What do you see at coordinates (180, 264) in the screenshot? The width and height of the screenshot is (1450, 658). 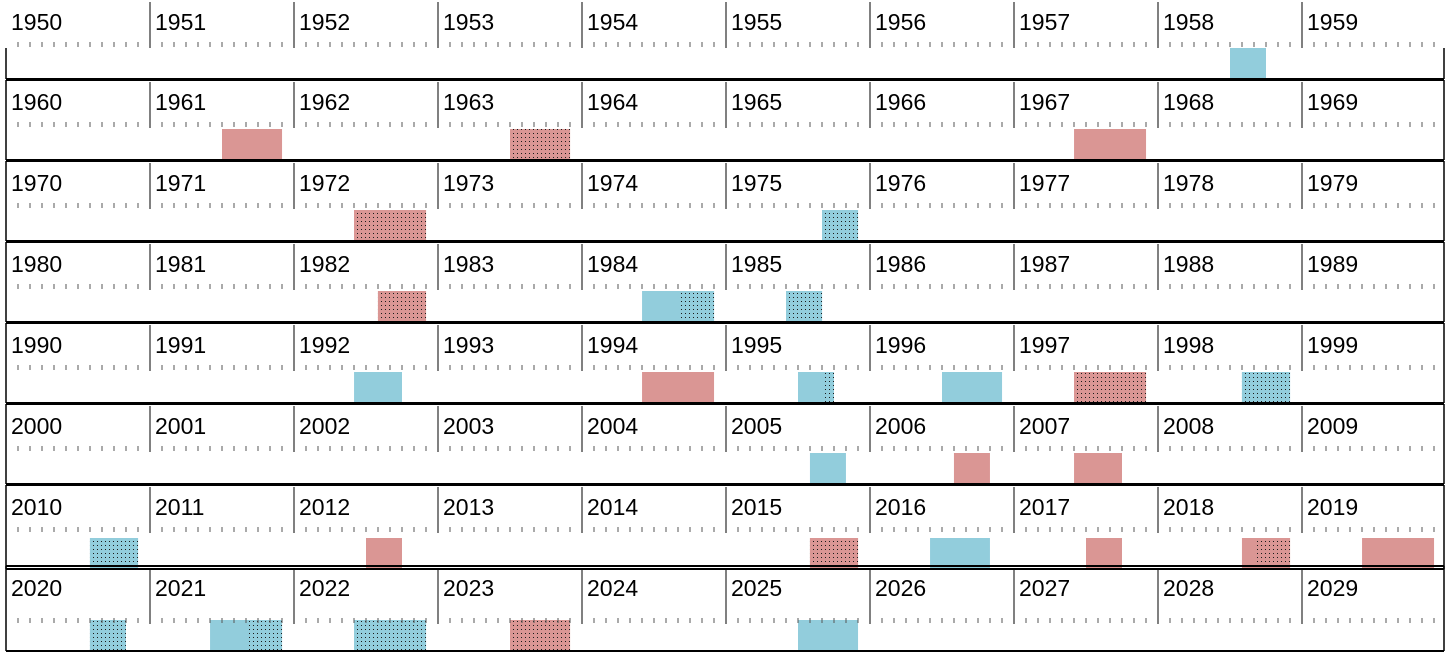 I see `year-label: 1981` at bounding box center [180, 264].